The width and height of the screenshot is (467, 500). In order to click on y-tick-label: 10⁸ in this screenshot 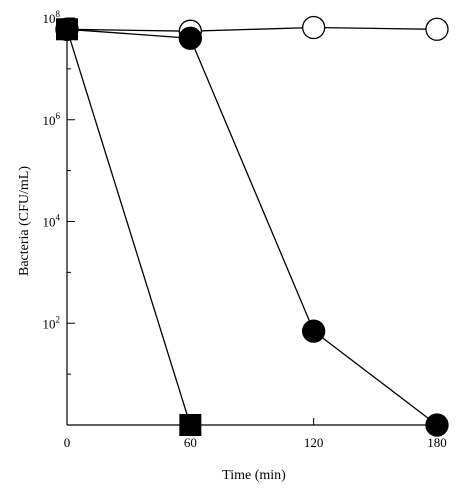, I will do `click(52, 17)`.